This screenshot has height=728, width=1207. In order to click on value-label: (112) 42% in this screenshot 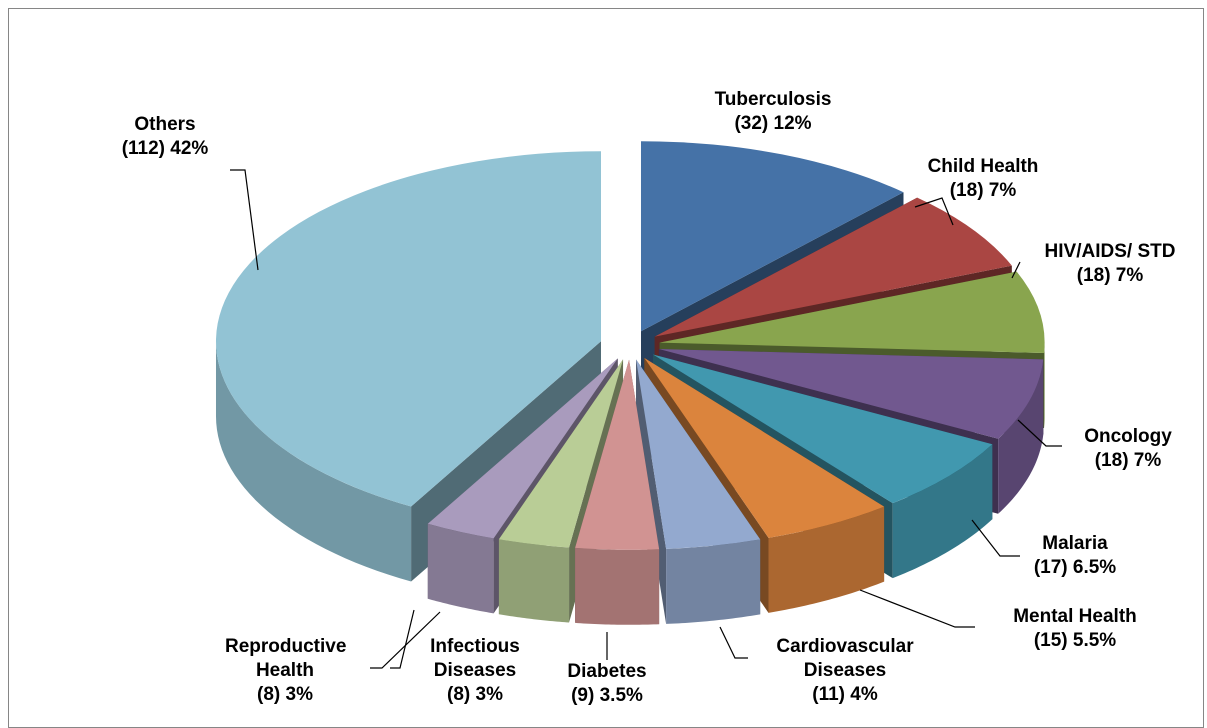, I will do `click(165, 148)`.